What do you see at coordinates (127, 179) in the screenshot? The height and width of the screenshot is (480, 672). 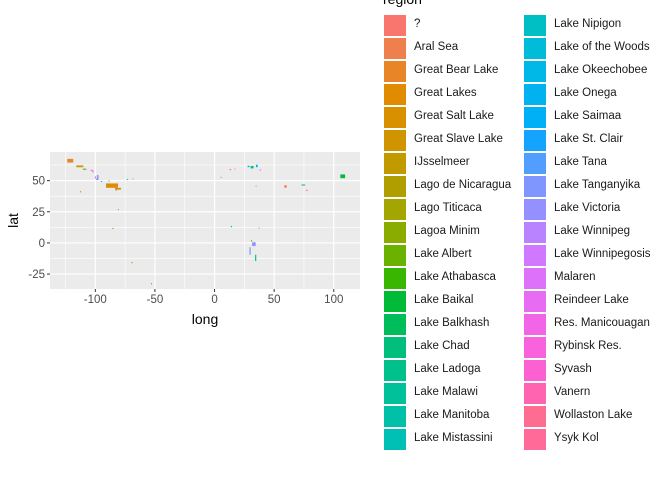 I see `lake-lake-mistassini` at bounding box center [127, 179].